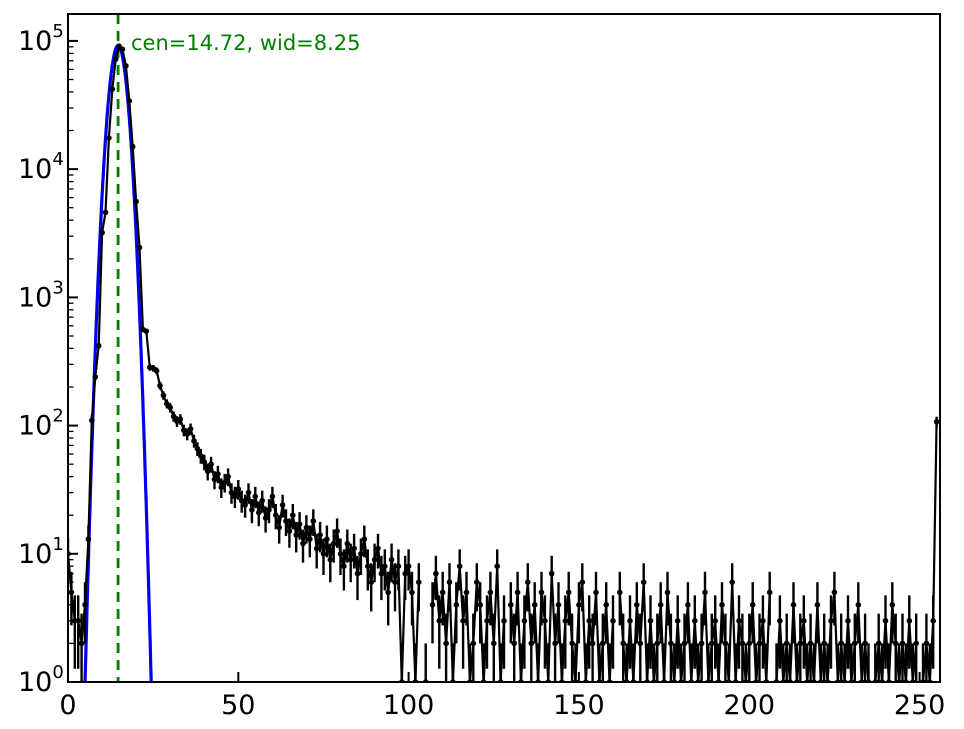 The height and width of the screenshot is (729, 964). I want to click on fit-annotation-label: cen=14.72, wid=8.25, so click(246, 43).